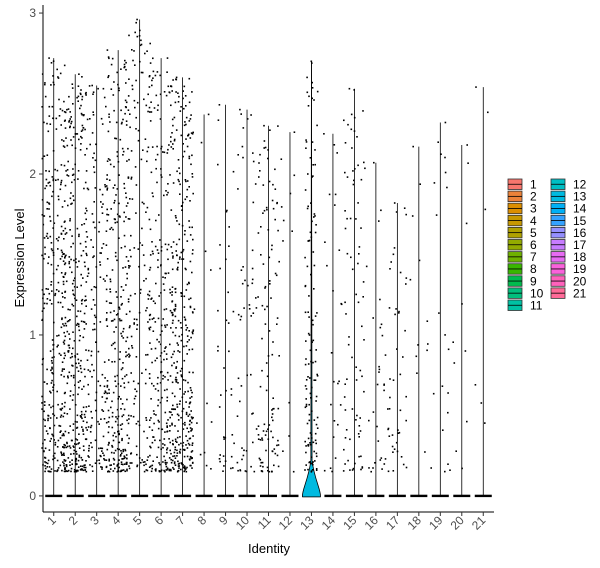 The height and width of the screenshot is (568, 600). I want to click on x-tick-label: 2, so click(73, 520).